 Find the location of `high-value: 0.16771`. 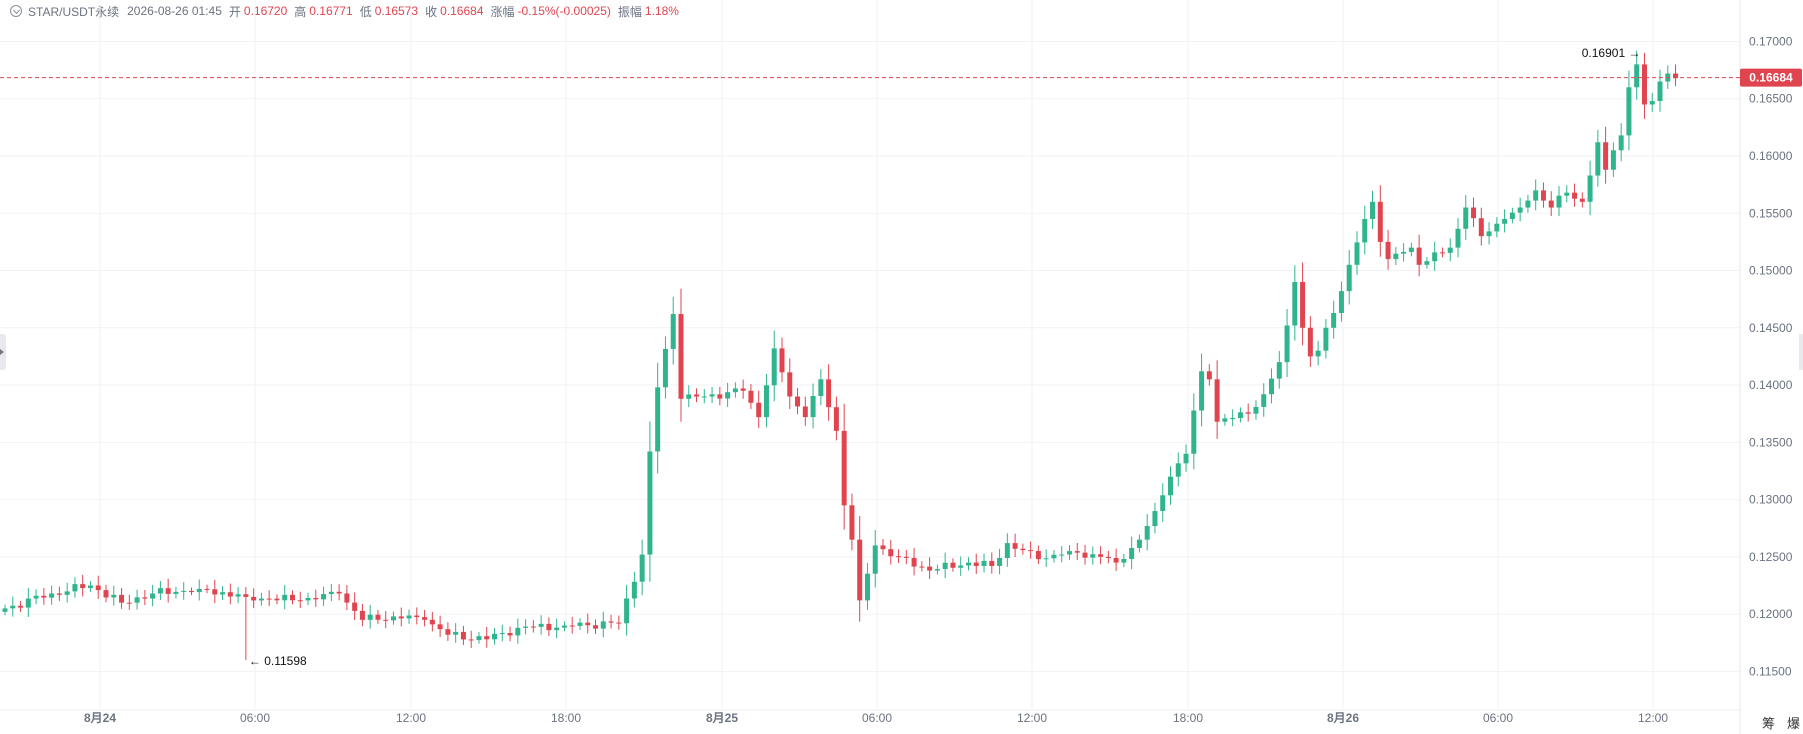

high-value: 0.16771 is located at coordinates (331, 11).